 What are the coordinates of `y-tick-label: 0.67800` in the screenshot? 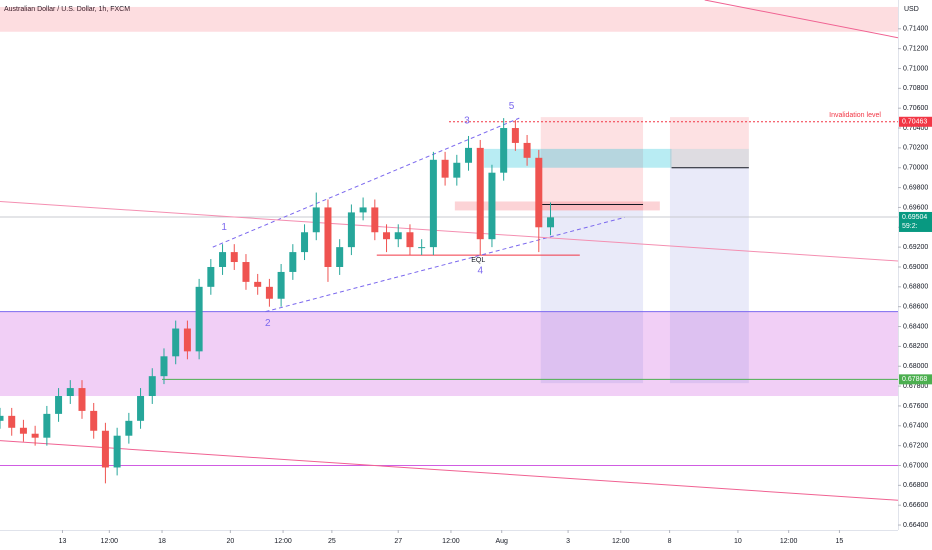 It's located at (915, 386).